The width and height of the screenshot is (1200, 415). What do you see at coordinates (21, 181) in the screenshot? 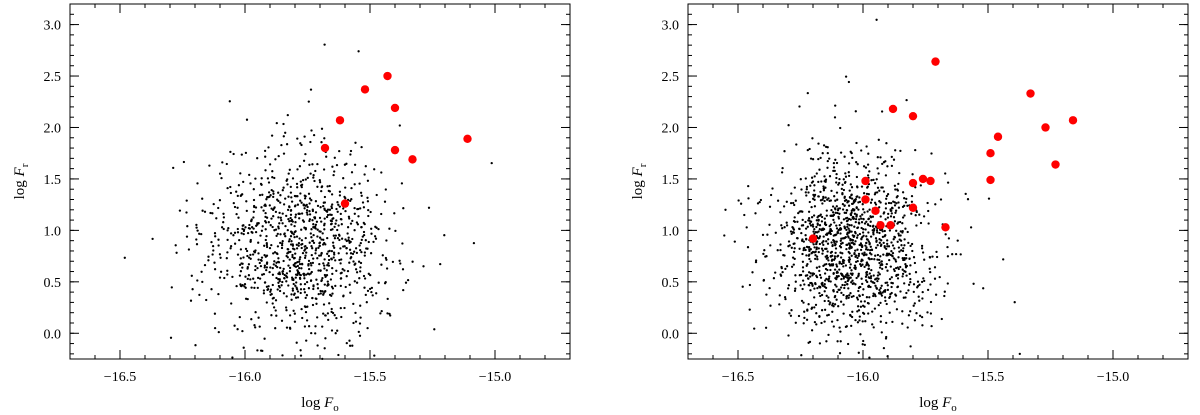
I see `y-axis-label: log Fr` at bounding box center [21, 181].